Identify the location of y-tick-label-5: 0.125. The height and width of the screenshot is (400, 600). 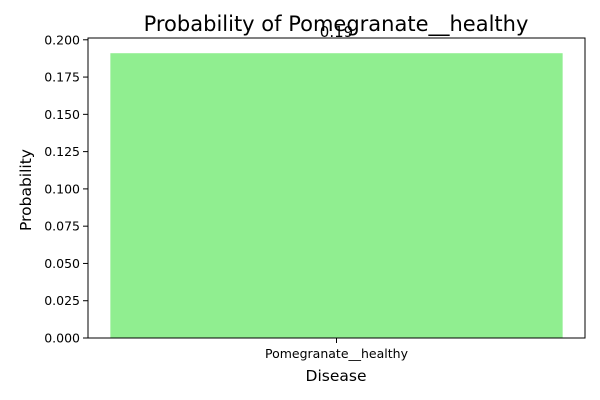
(62, 151).